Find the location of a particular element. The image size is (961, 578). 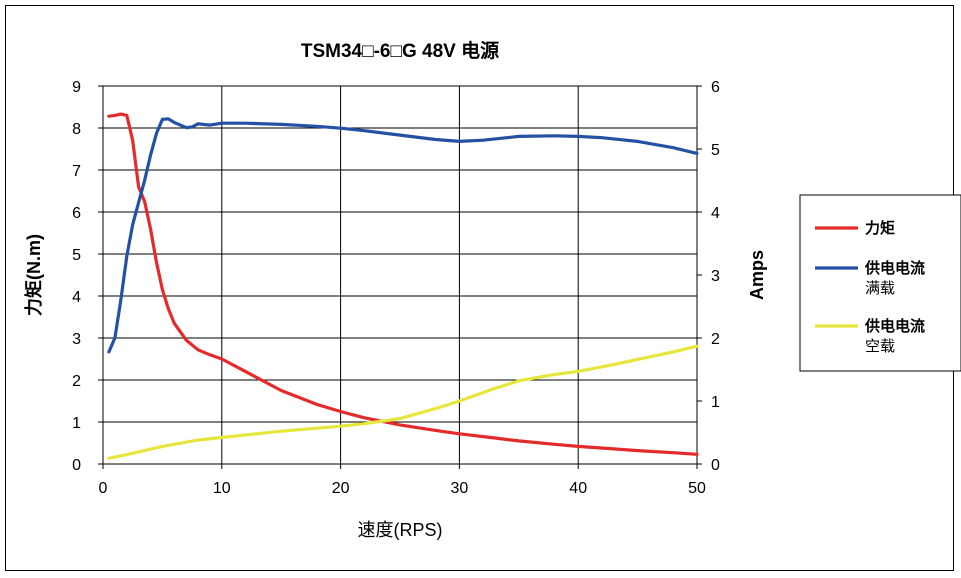

y-right-tick-label: 2 is located at coordinates (715, 339).